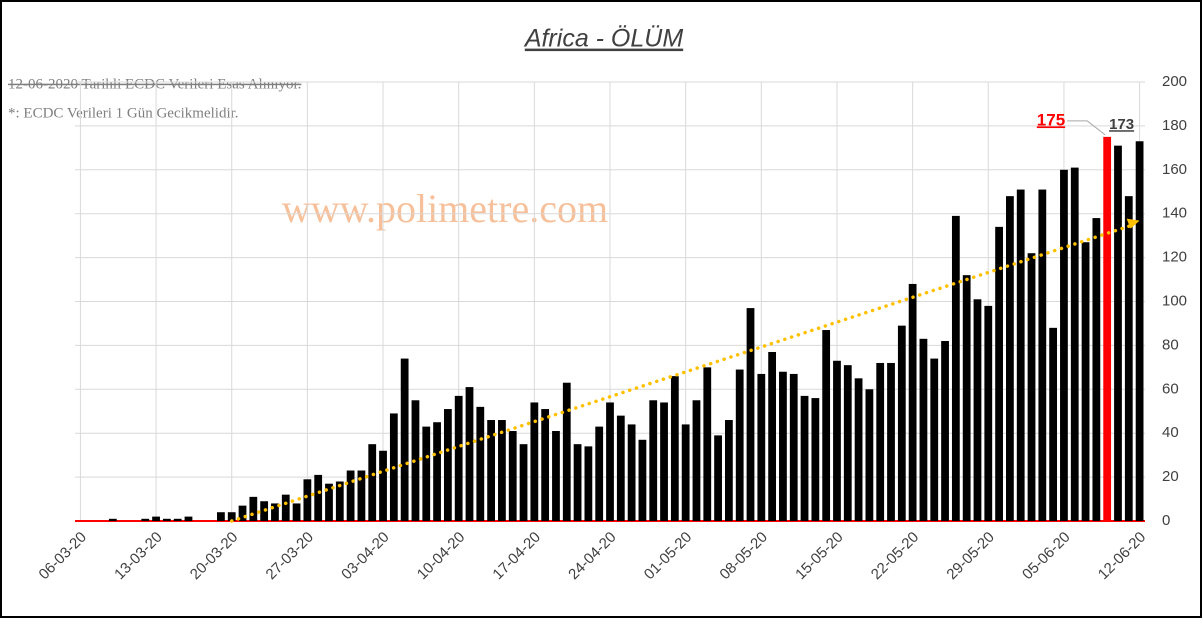  What do you see at coordinates (1051, 119) in the screenshot?
I see `data-label: 175` at bounding box center [1051, 119].